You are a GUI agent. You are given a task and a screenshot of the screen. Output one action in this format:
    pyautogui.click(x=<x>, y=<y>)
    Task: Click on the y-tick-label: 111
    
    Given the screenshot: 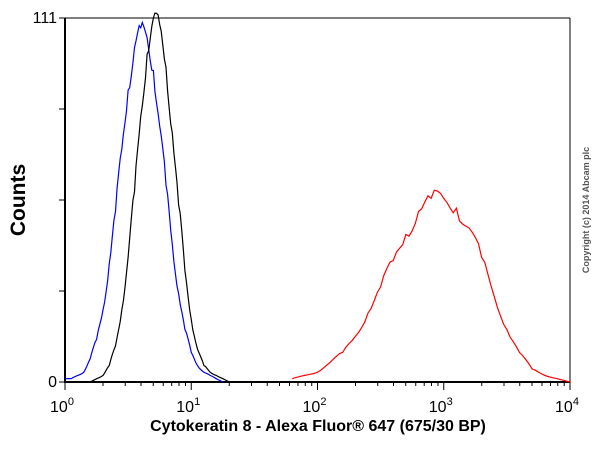 What is the action you would take?
    pyautogui.click(x=45, y=18)
    